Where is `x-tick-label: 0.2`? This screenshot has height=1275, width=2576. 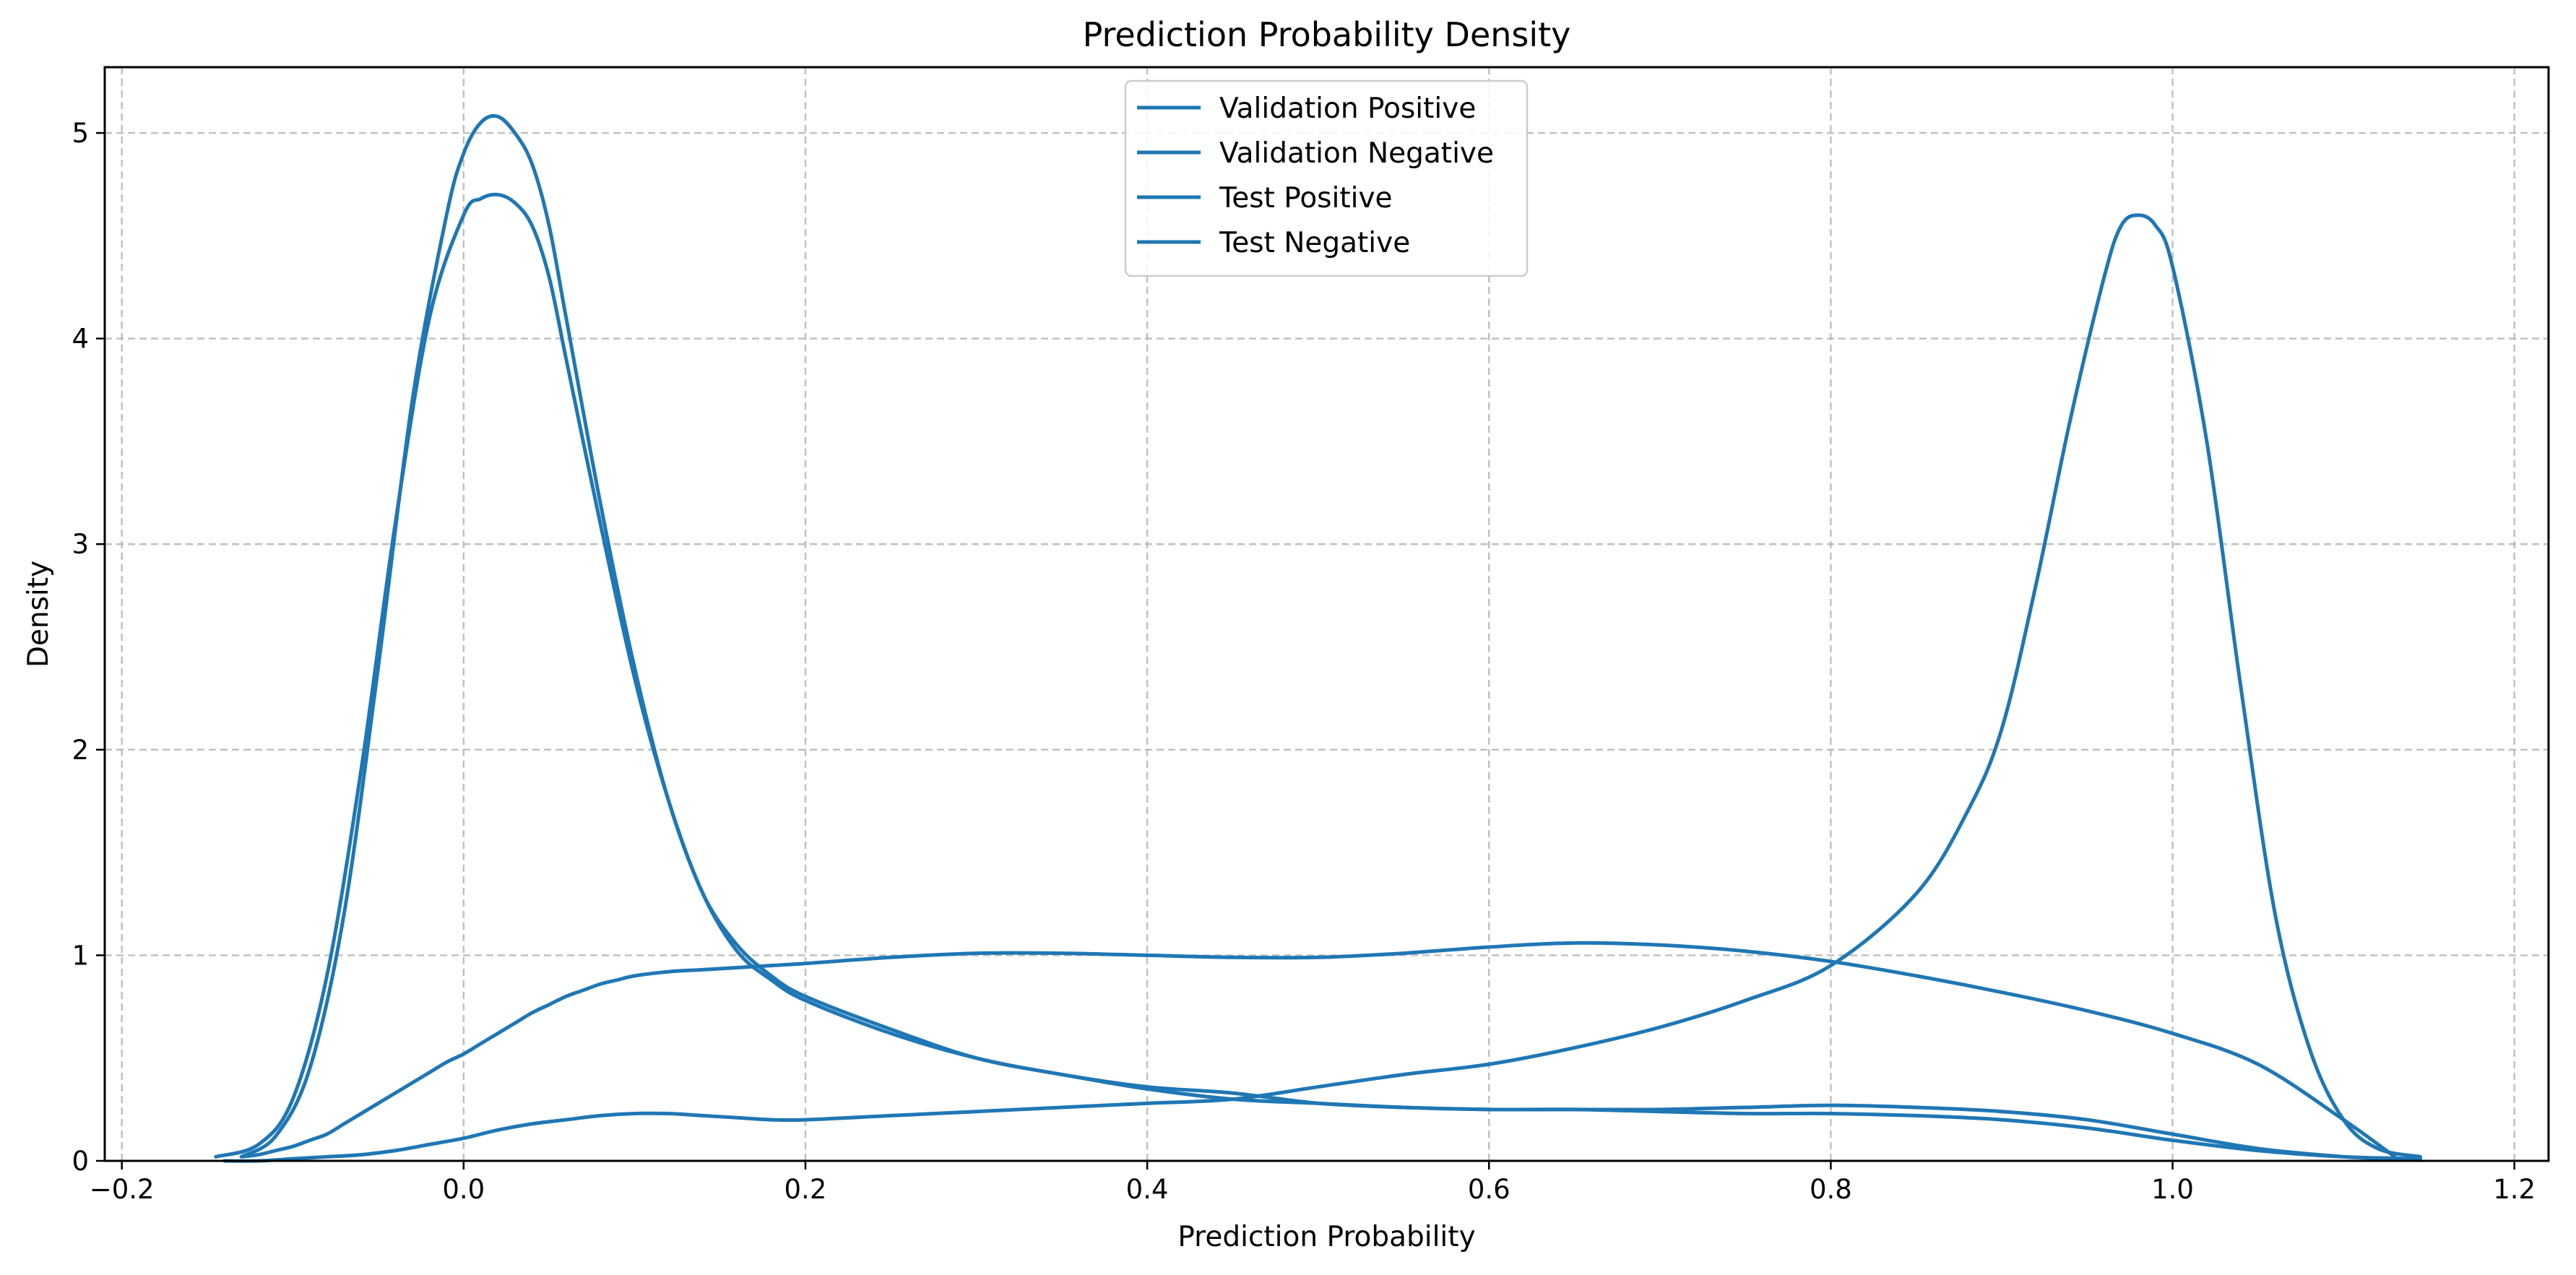 x-tick-label: 0.2 is located at coordinates (806, 1189).